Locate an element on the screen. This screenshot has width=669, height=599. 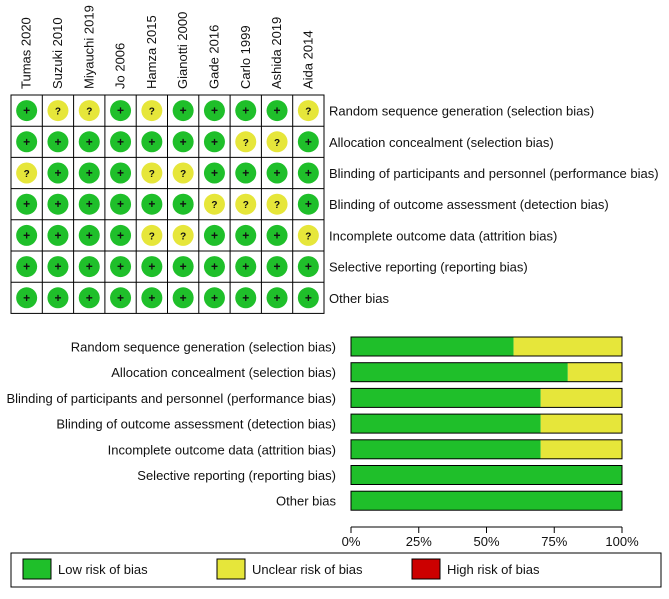
bar-low-other-bias is located at coordinates (486, 501).